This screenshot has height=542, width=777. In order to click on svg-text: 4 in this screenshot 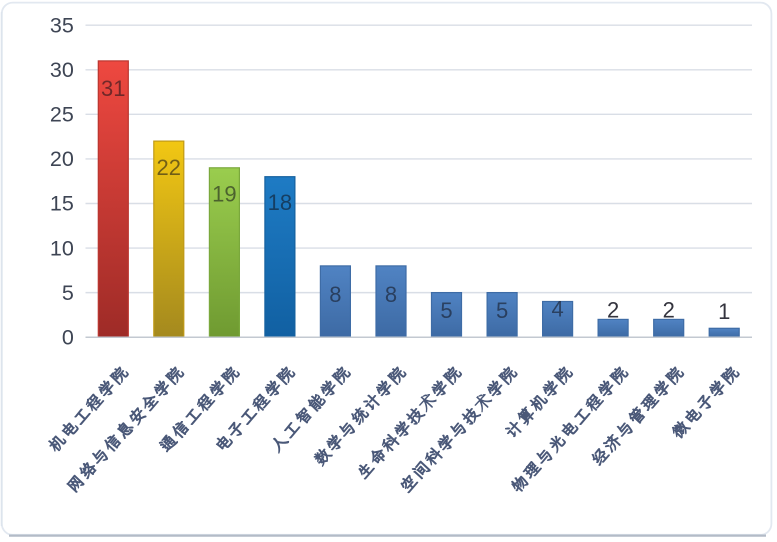, I will do `click(557, 309)`.